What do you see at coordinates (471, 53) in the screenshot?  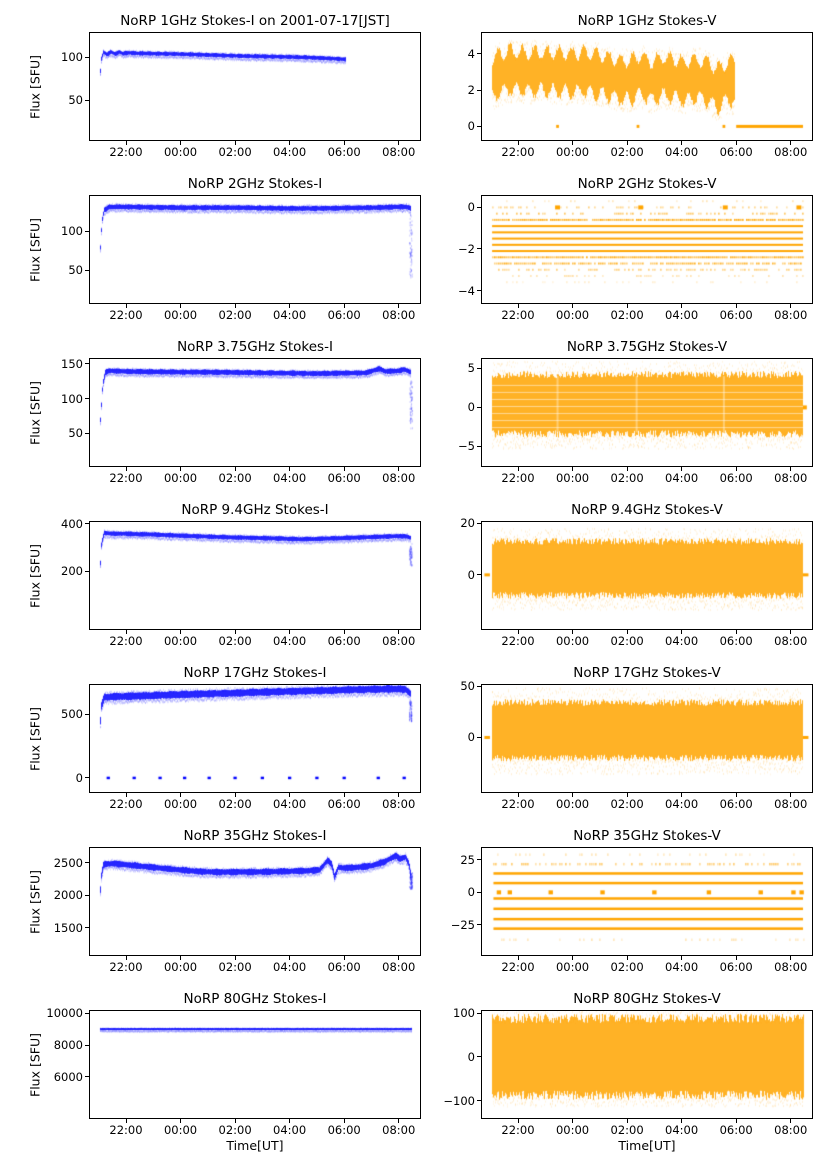 I see `y-tick-label: 4` at bounding box center [471, 53].